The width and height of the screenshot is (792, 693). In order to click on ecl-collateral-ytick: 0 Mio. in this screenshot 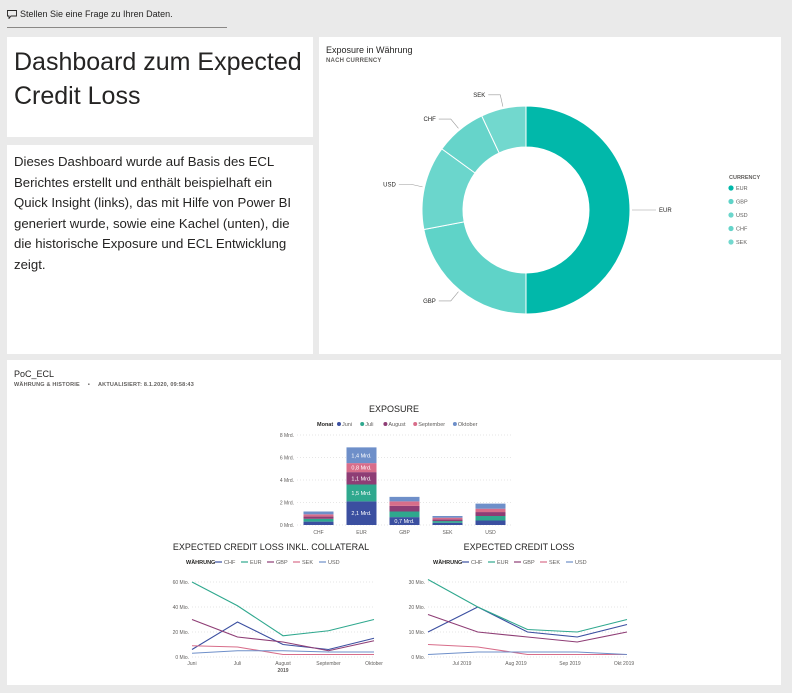, I will do `click(182, 658)`.